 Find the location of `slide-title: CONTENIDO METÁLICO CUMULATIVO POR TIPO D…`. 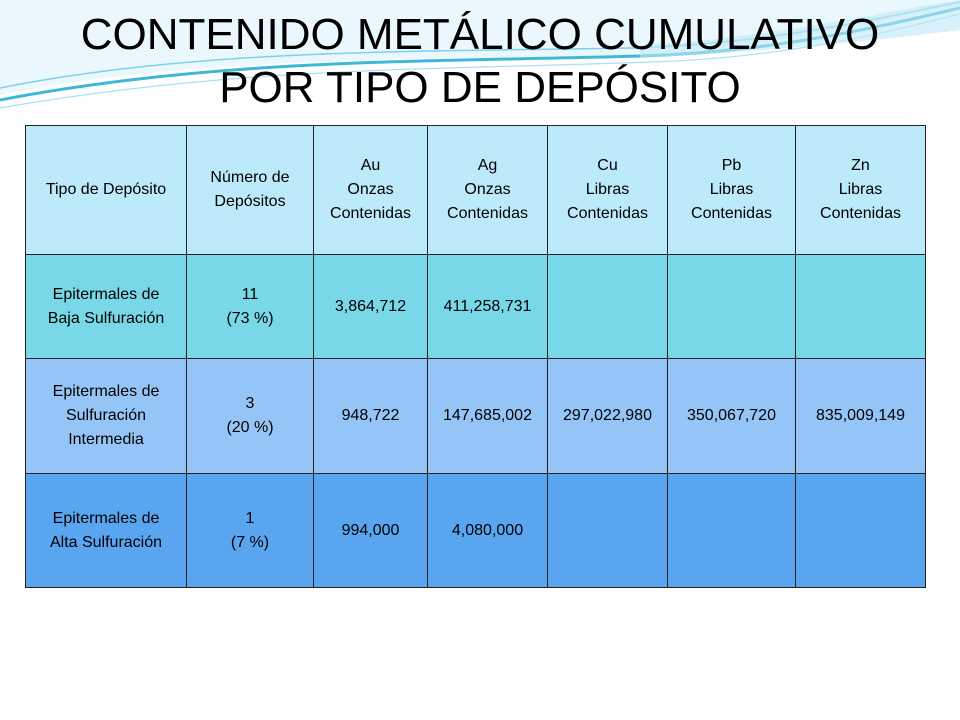

slide-title: CONTENIDO METÁLICO CUMULATIVO POR TIPO D… is located at coordinates (480, 61).